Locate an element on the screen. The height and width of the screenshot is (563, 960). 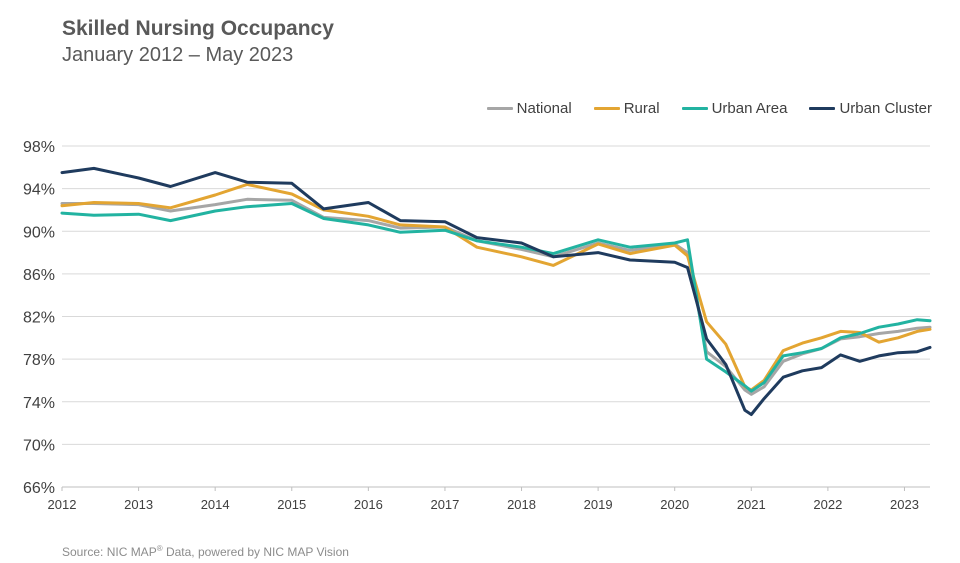
y-tick-label: 98% is located at coordinates (39, 147).